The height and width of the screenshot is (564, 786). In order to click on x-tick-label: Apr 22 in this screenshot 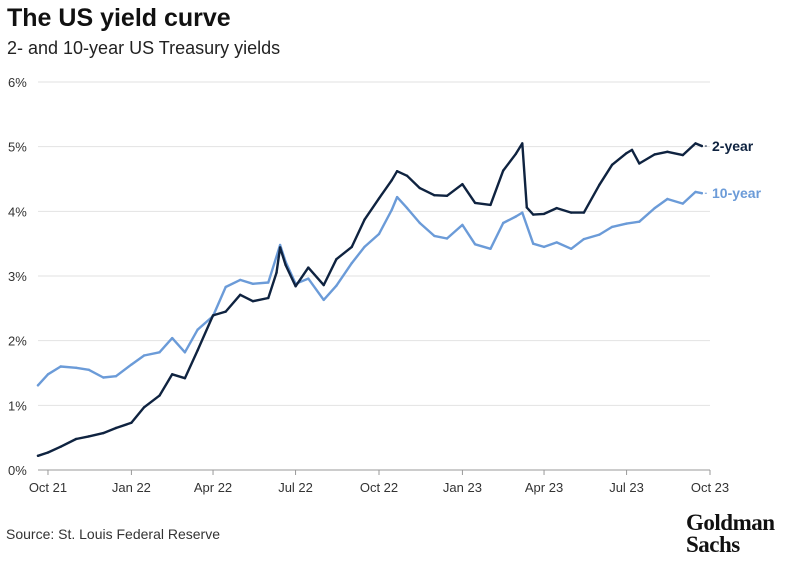, I will do `click(213, 487)`.